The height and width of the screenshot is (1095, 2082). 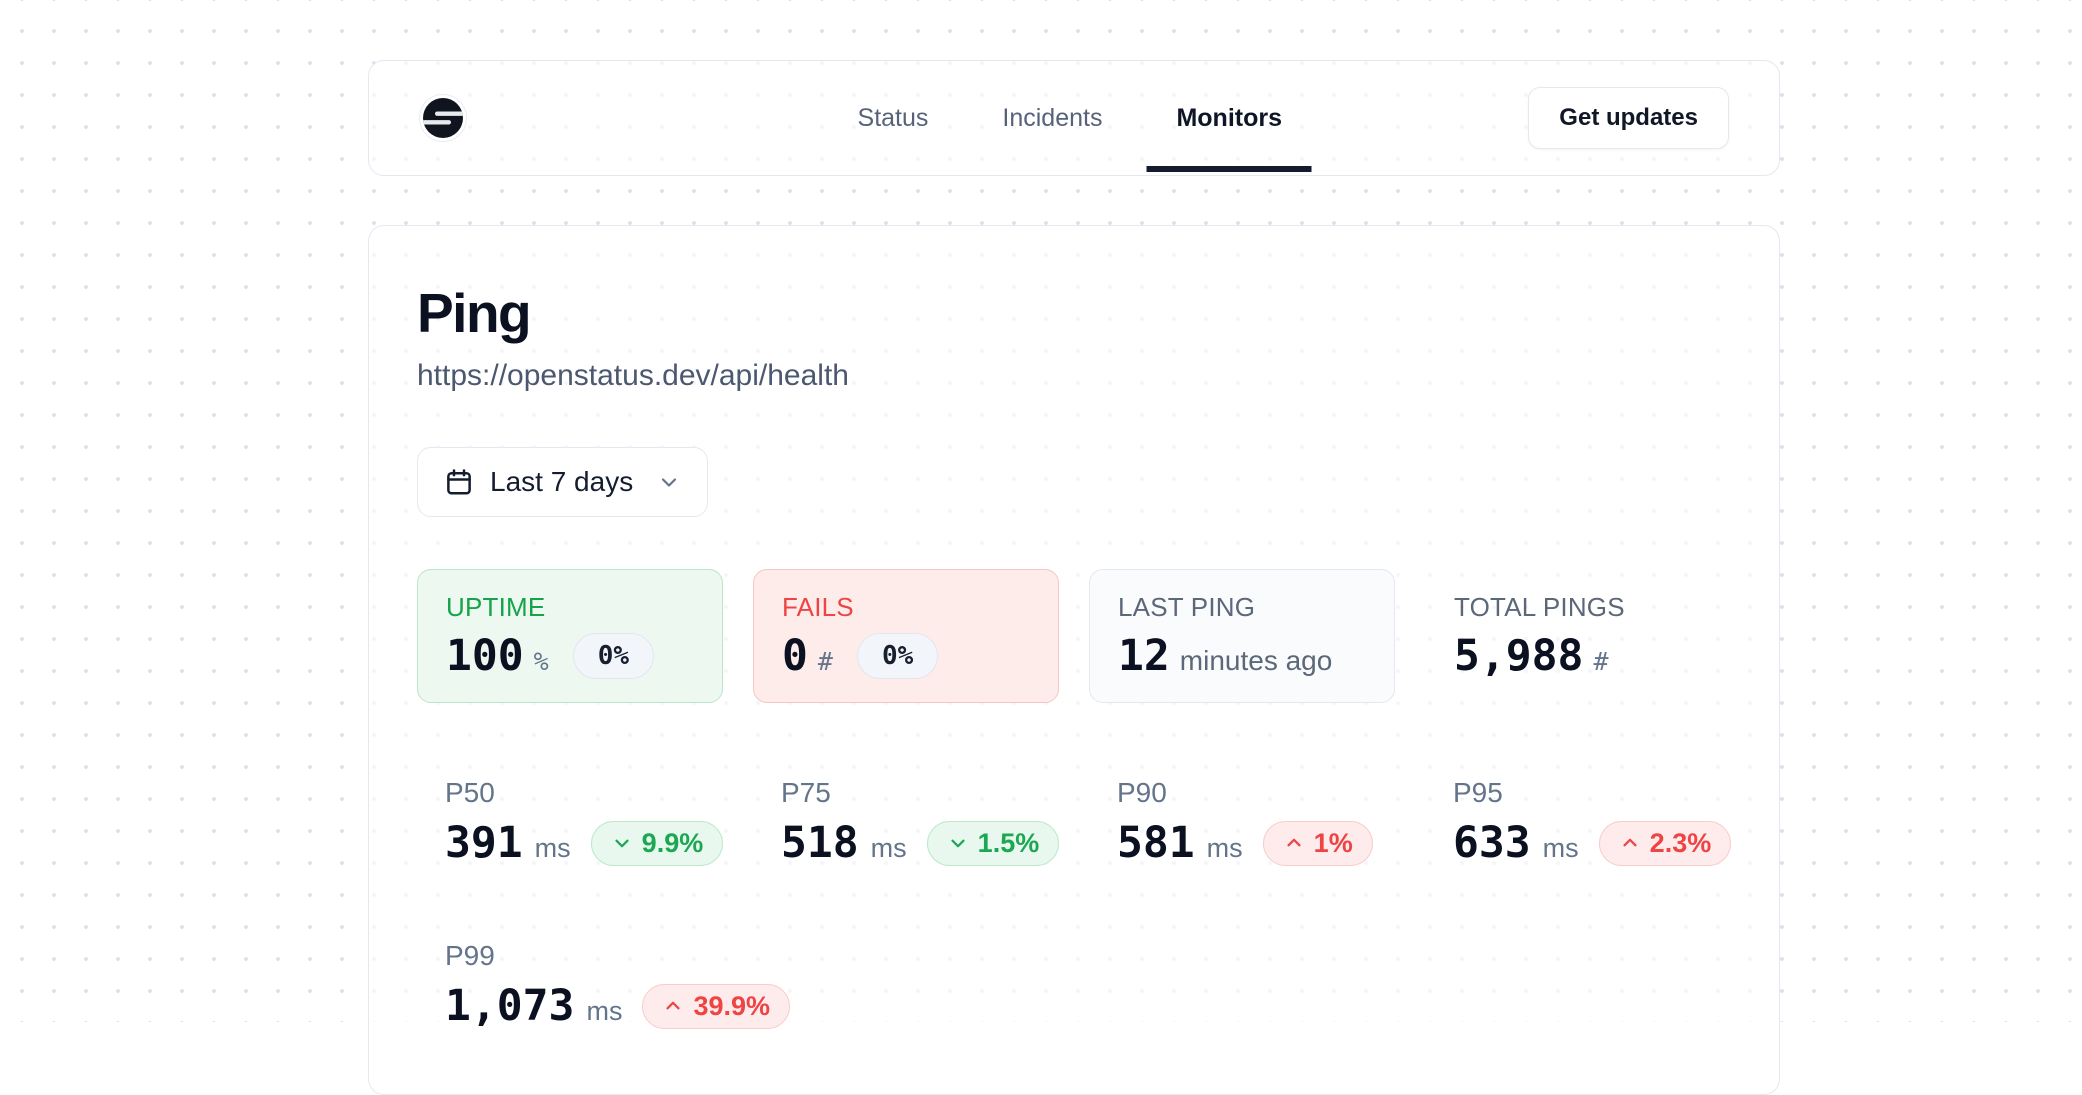 I want to click on p75-value: 518, so click(x=820, y=843).